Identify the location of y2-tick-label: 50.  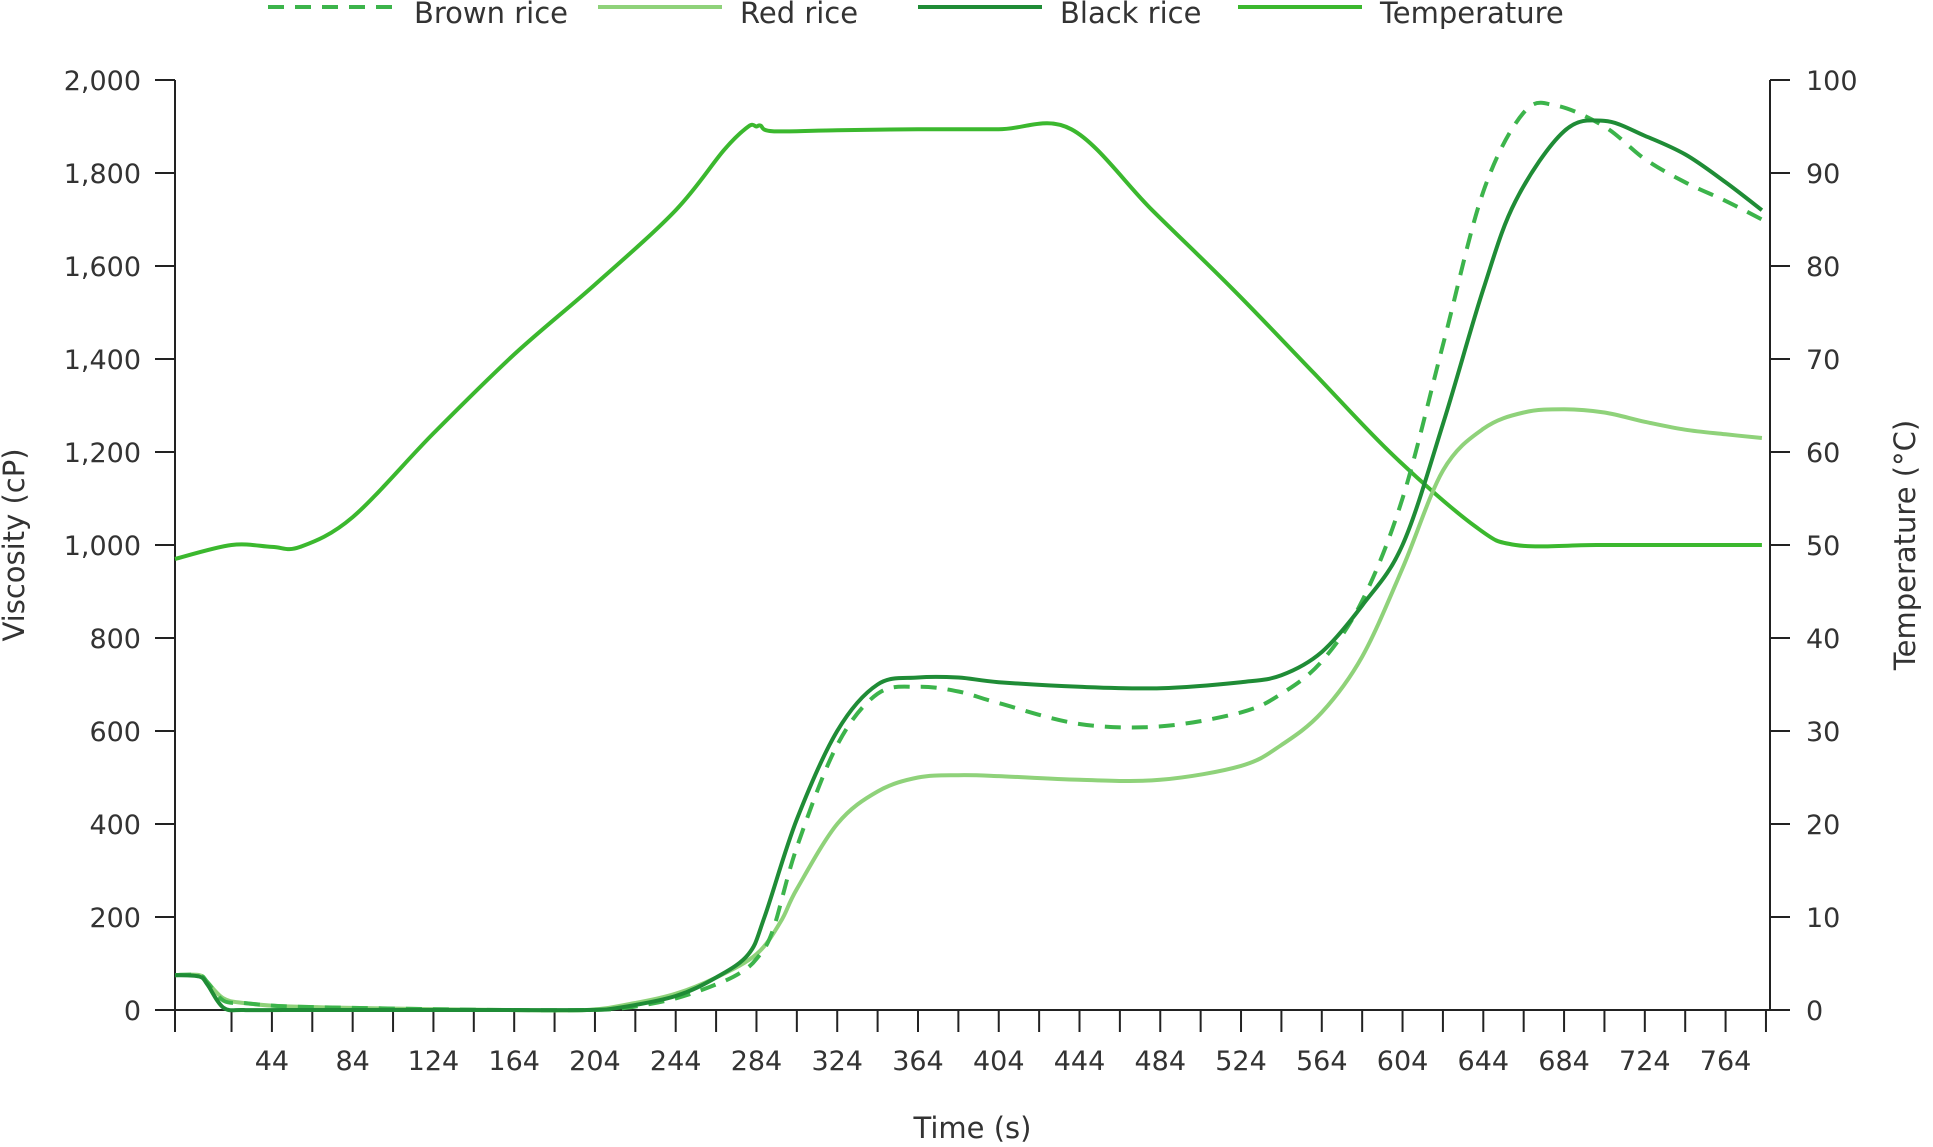
(1823, 546).